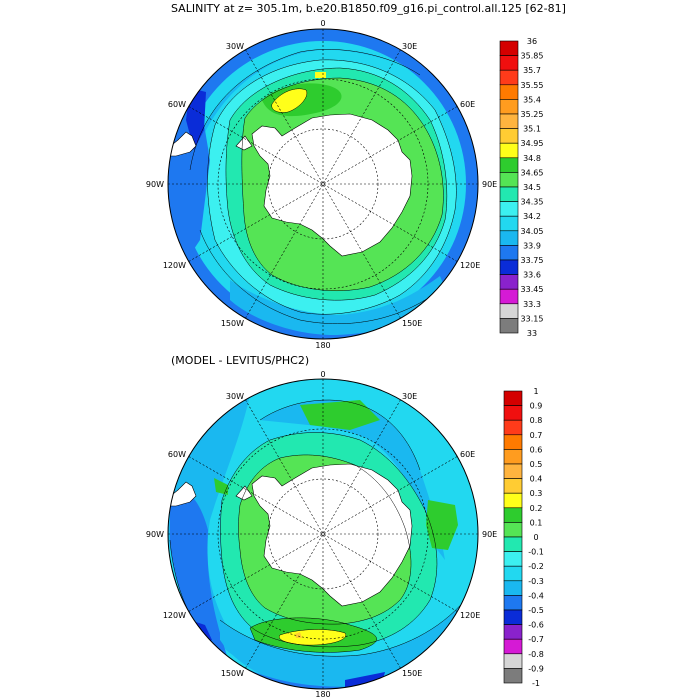 Image resolution: width=700 pixels, height=700 pixels. What do you see at coordinates (532, 260) in the screenshot?
I see `colorbar-label: 33.75` at bounding box center [532, 260].